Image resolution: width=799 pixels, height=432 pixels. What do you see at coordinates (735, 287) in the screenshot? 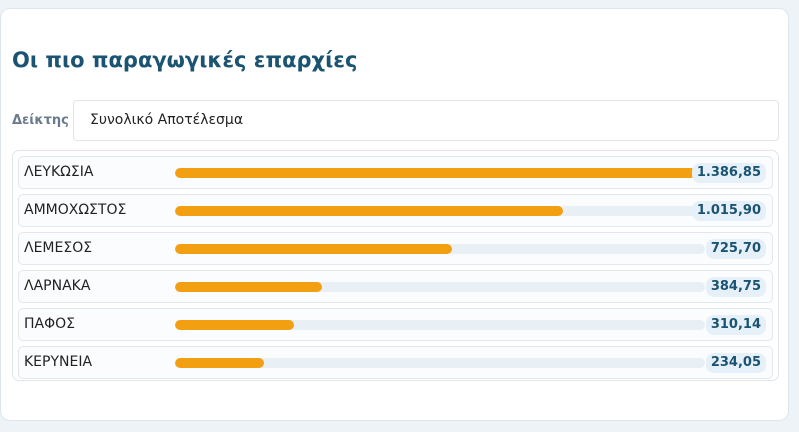
I see `value-badge: 384,75` at bounding box center [735, 287].